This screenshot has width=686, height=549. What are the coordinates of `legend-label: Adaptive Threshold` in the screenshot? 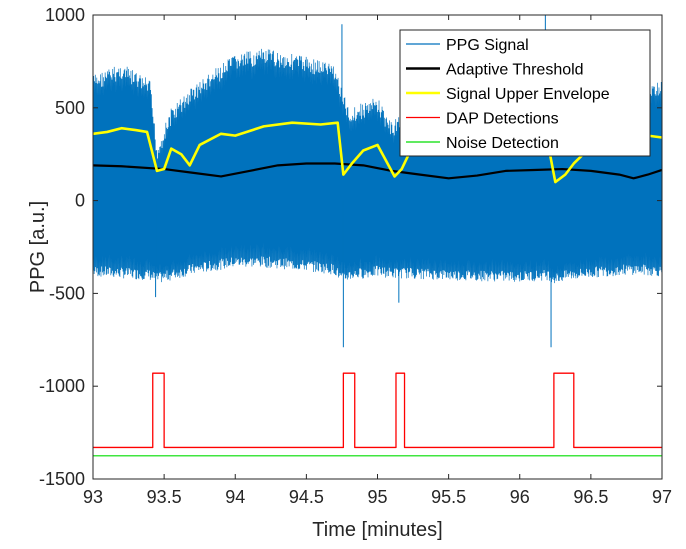 It's located at (515, 70).